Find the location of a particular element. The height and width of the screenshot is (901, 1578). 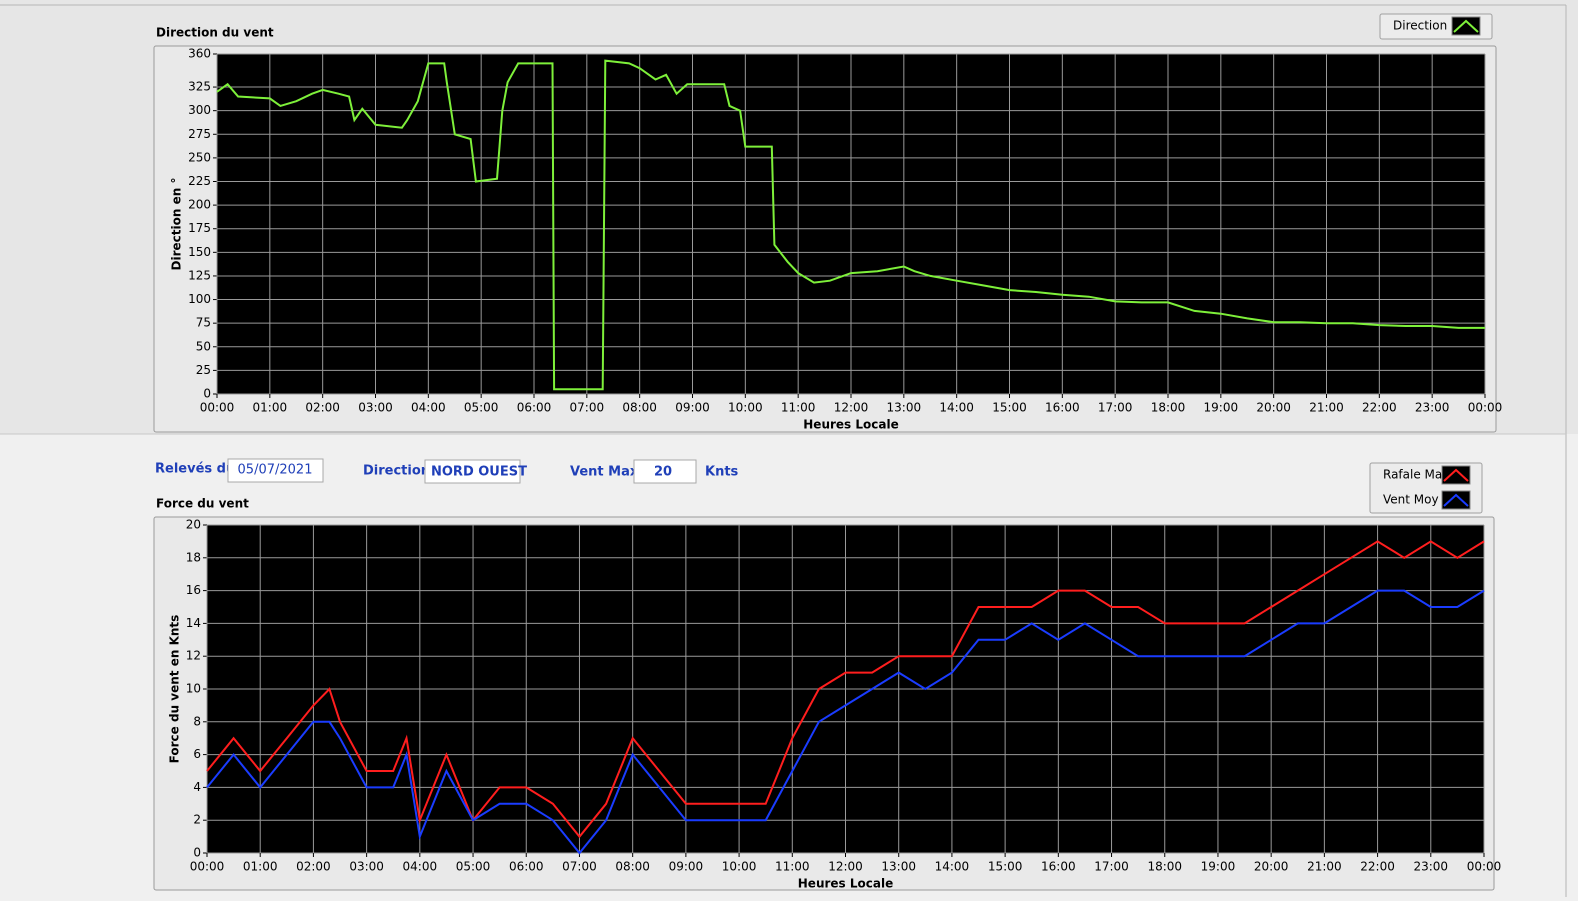

date-label: Relevés du is located at coordinates (195, 469).